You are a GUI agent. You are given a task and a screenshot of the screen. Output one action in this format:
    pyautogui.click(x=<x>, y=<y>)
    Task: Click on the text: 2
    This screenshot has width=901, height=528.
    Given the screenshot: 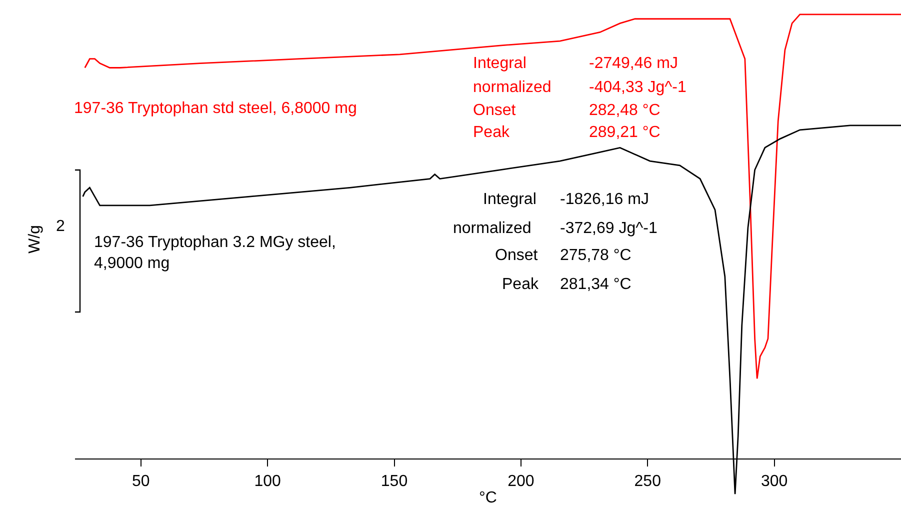 What is the action you would take?
    pyautogui.click(x=60, y=226)
    